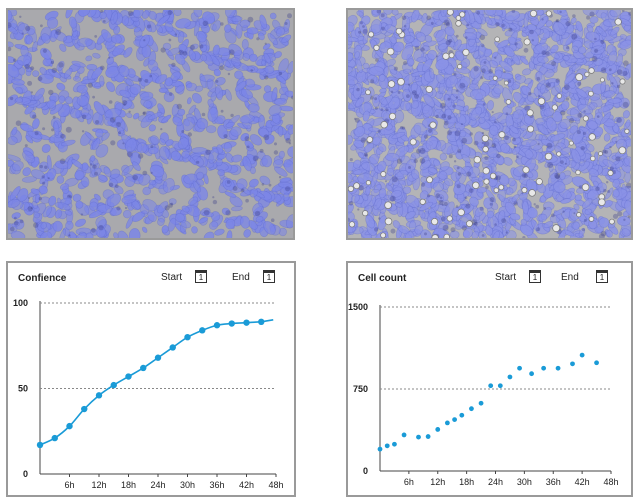  Describe the element at coordinates (382, 278) in the screenshot. I see `chart-title: Cell count` at that location.